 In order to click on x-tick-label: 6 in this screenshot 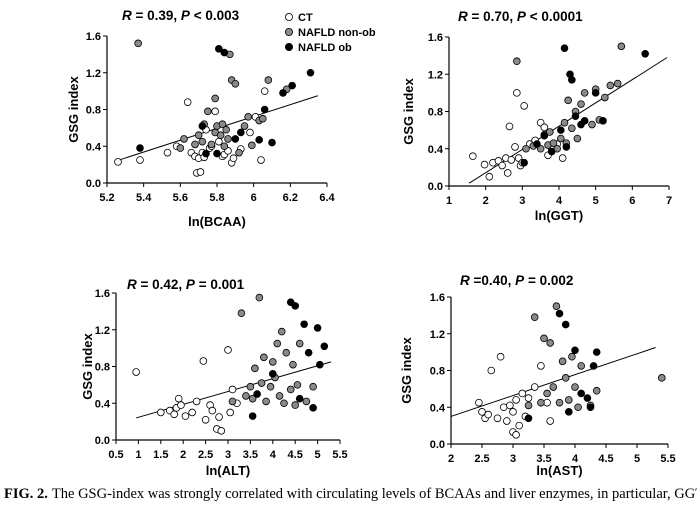, I will do `click(254, 198)`.